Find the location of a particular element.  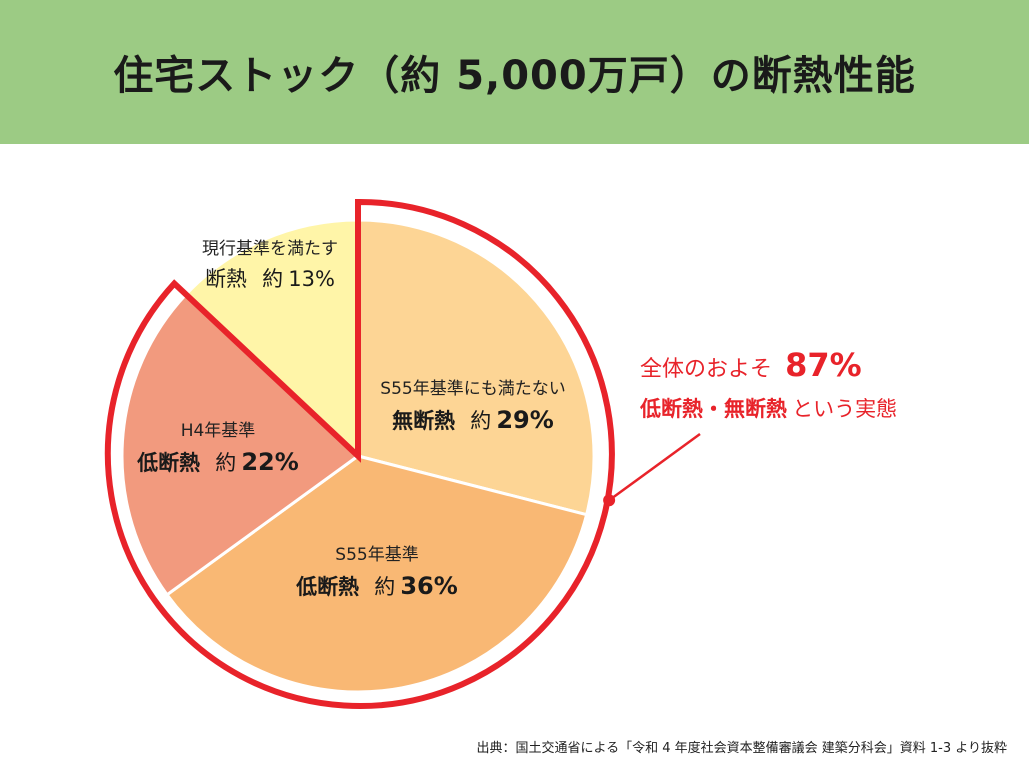

slice-s55-low is located at coordinates (376, 574).